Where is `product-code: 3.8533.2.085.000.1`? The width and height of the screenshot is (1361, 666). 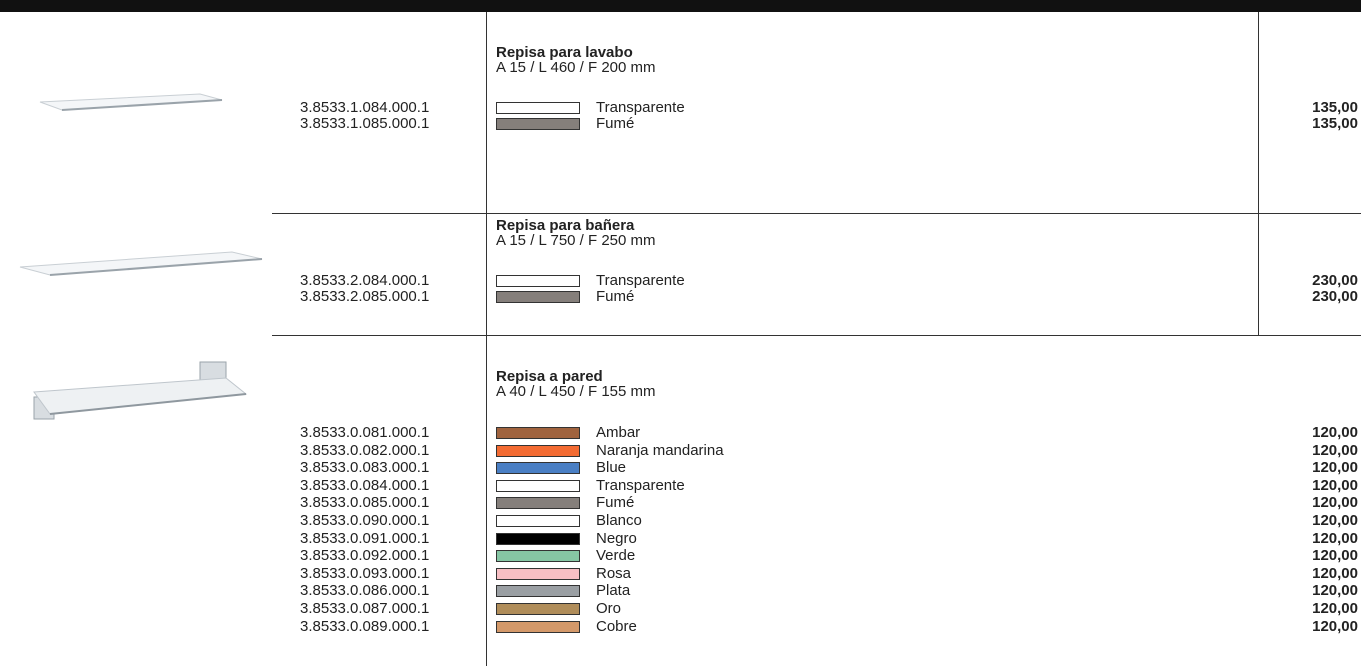 product-code: 3.8533.2.085.000.1 is located at coordinates (365, 296).